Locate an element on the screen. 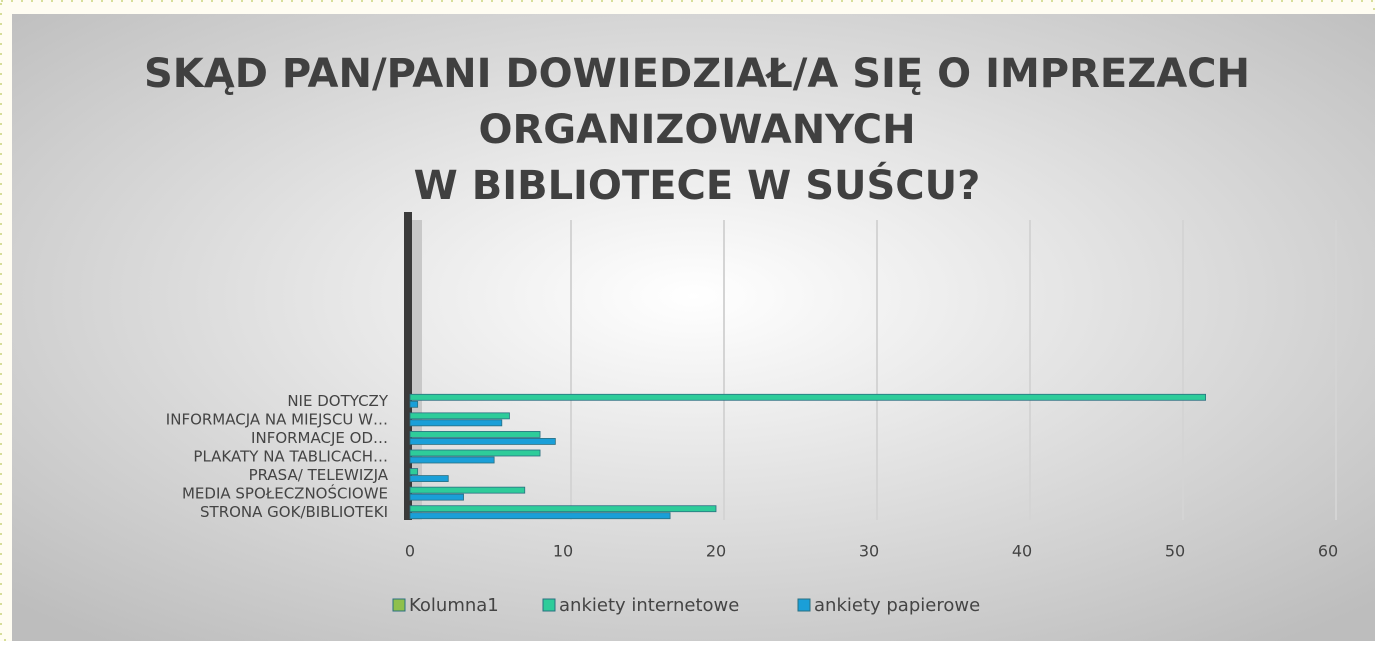 This screenshot has height=645, width=1375. y-tick-label: STRONA GOK/BIBLIOTEKI is located at coordinates (294, 512).